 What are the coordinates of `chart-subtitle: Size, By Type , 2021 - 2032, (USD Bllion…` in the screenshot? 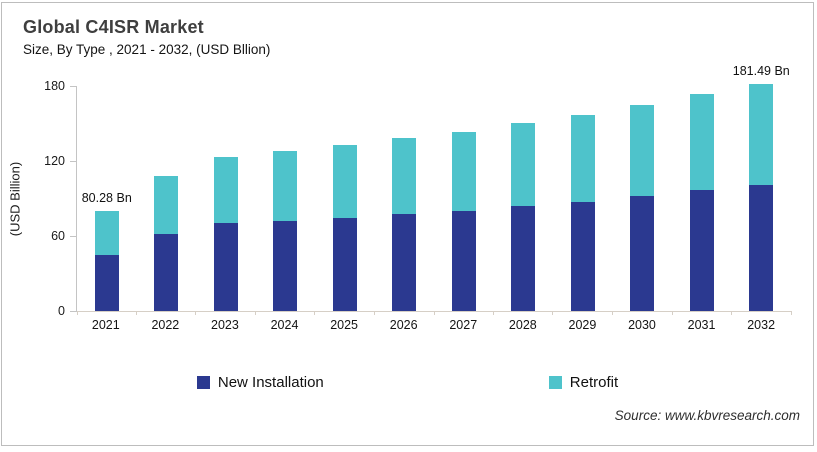 It's located at (147, 49).